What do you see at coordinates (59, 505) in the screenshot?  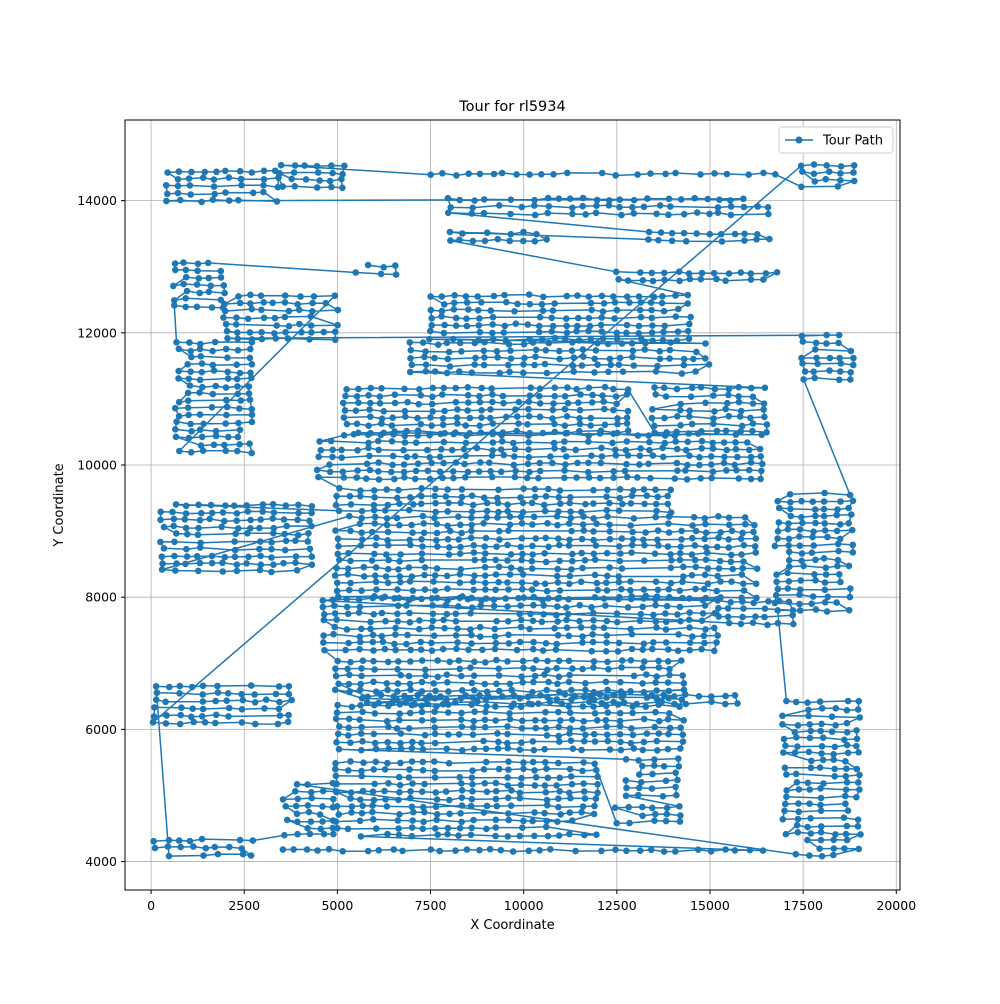 I see `y-axis-label: Y Coordinate` at bounding box center [59, 505].